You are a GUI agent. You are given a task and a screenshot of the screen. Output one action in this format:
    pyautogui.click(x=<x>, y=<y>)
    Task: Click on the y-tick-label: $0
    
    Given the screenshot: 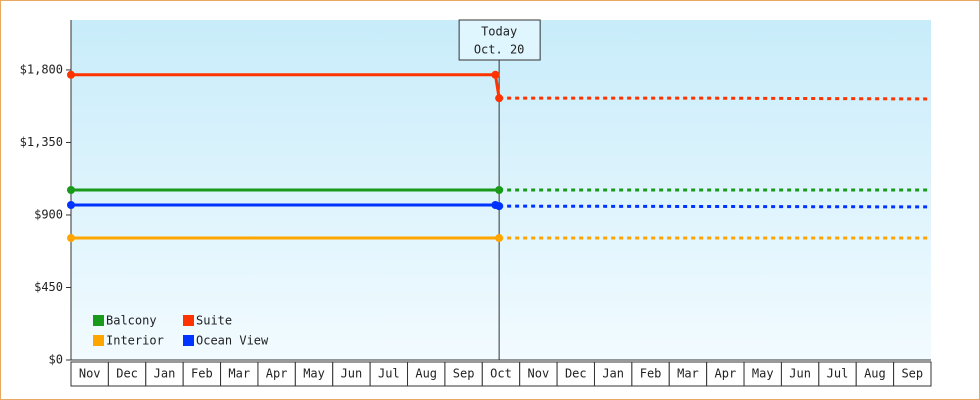 What is the action you would take?
    pyautogui.click(x=56, y=360)
    